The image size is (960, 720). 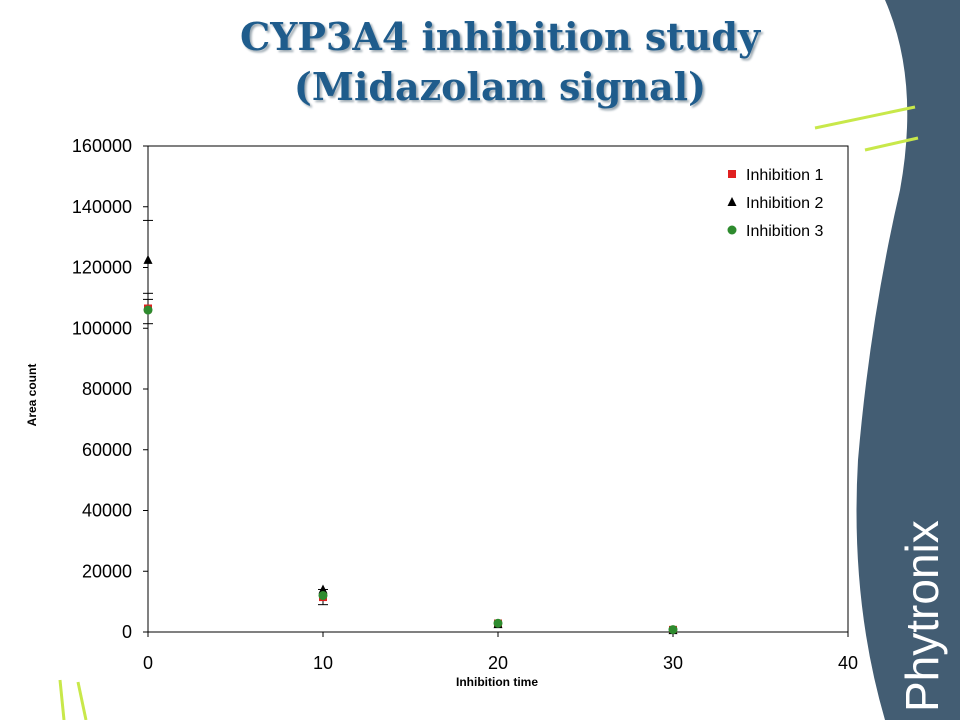 I want to click on legend: Inhibition 1 Inhibition 2 Inhibition 3, so click(x=775, y=203).